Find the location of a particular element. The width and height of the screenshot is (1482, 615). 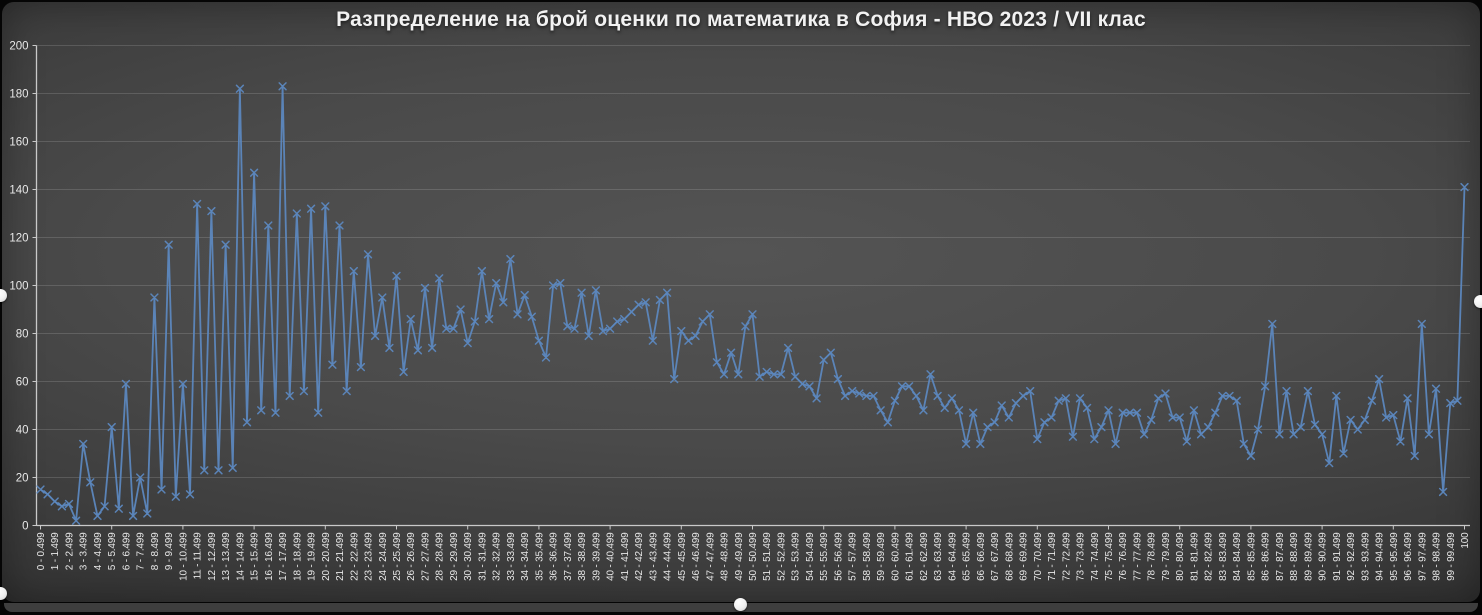

x-axis-category-label: 9 - 9.499 is located at coordinates (169, 551).